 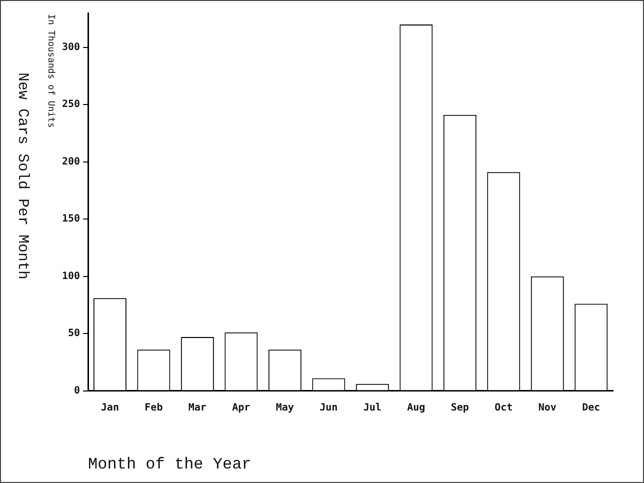 I want to click on text: In Thousands of Units, so click(x=51, y=71).